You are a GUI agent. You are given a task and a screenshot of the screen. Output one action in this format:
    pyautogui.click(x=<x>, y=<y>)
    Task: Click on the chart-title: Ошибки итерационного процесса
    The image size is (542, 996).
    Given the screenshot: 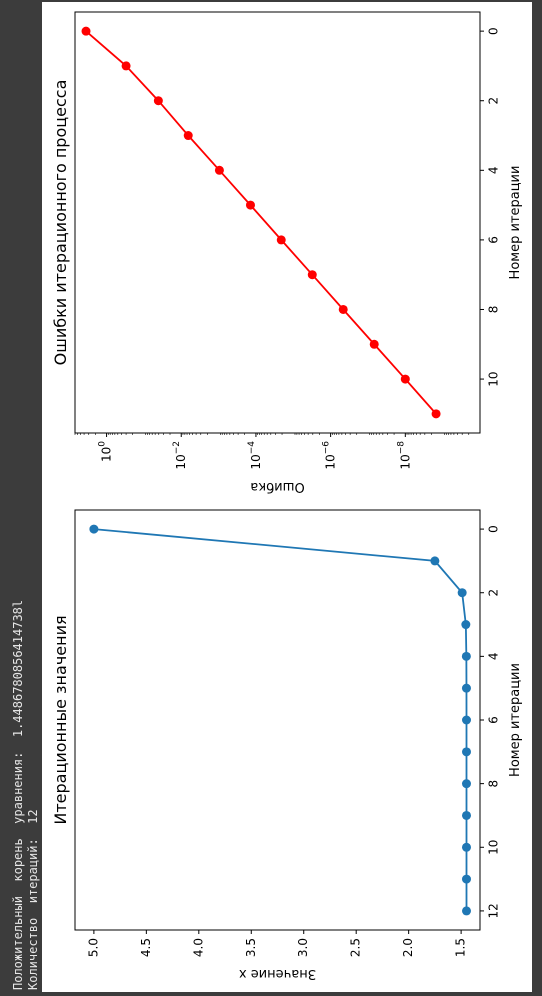 What is the action you would take?
    pyautogui.click(x=60, y=223)
    